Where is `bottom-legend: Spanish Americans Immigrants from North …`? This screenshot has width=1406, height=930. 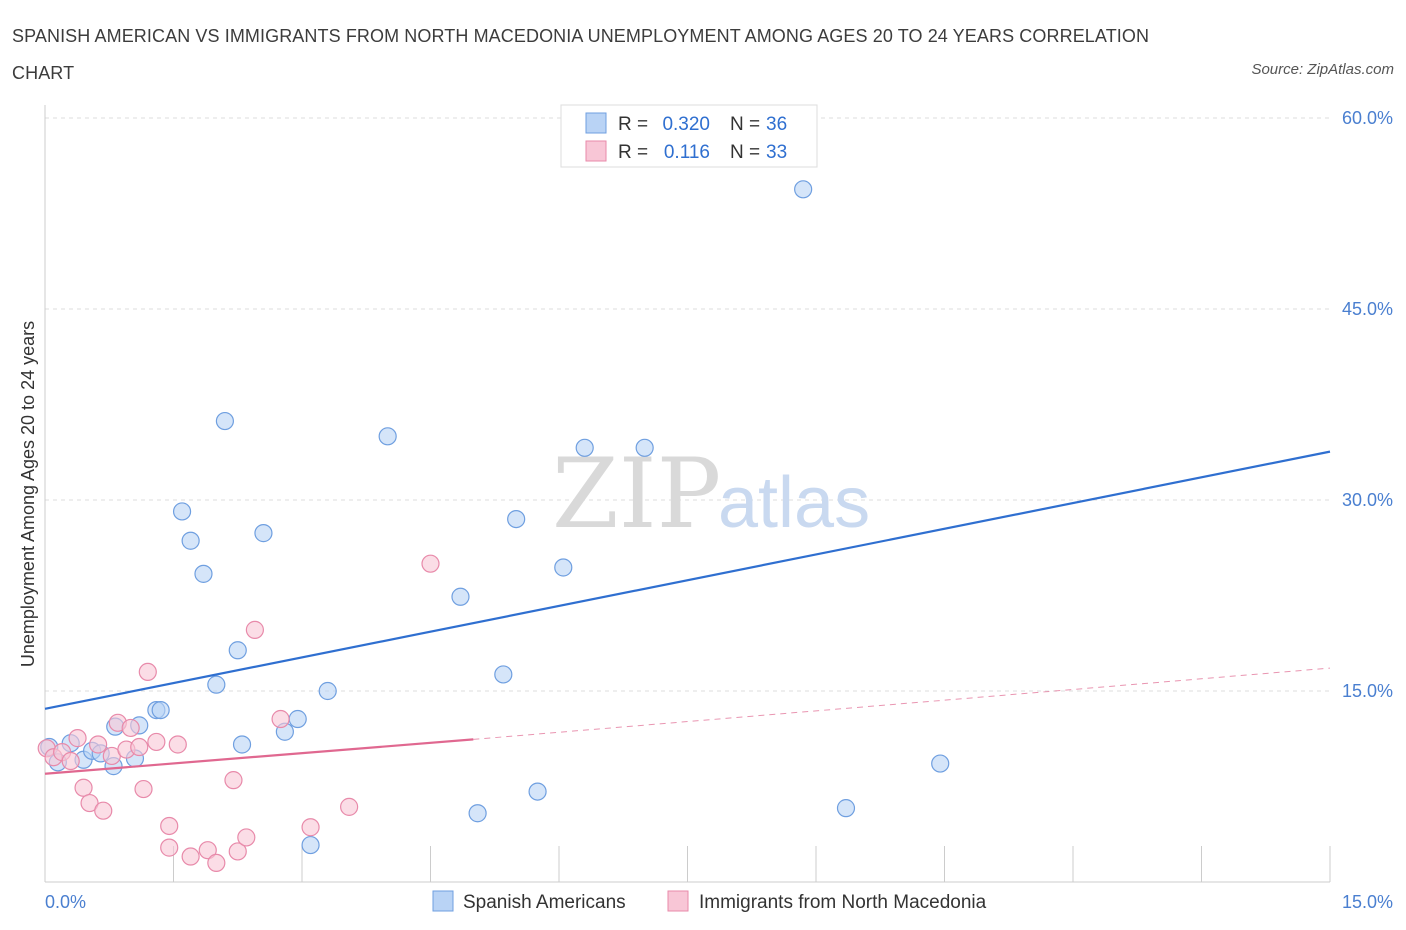
bottom-legend: Spanish Americans Immigrants from North … is located at coordinates (709, 901).